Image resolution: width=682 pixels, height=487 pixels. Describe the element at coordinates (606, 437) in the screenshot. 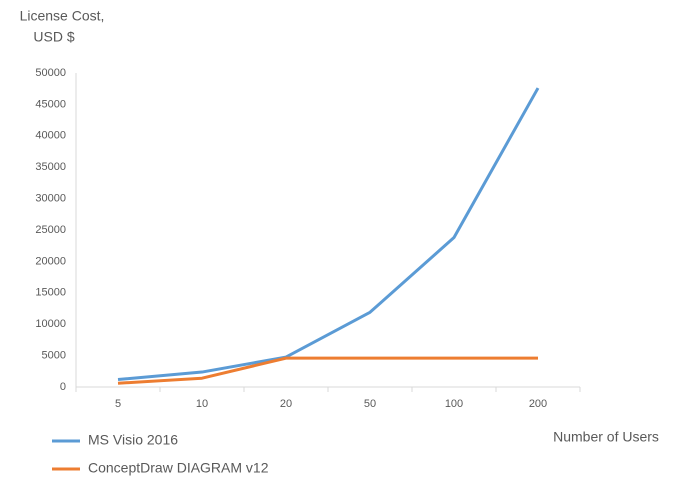

I see `x-axis-label: Number of Users` at that location.